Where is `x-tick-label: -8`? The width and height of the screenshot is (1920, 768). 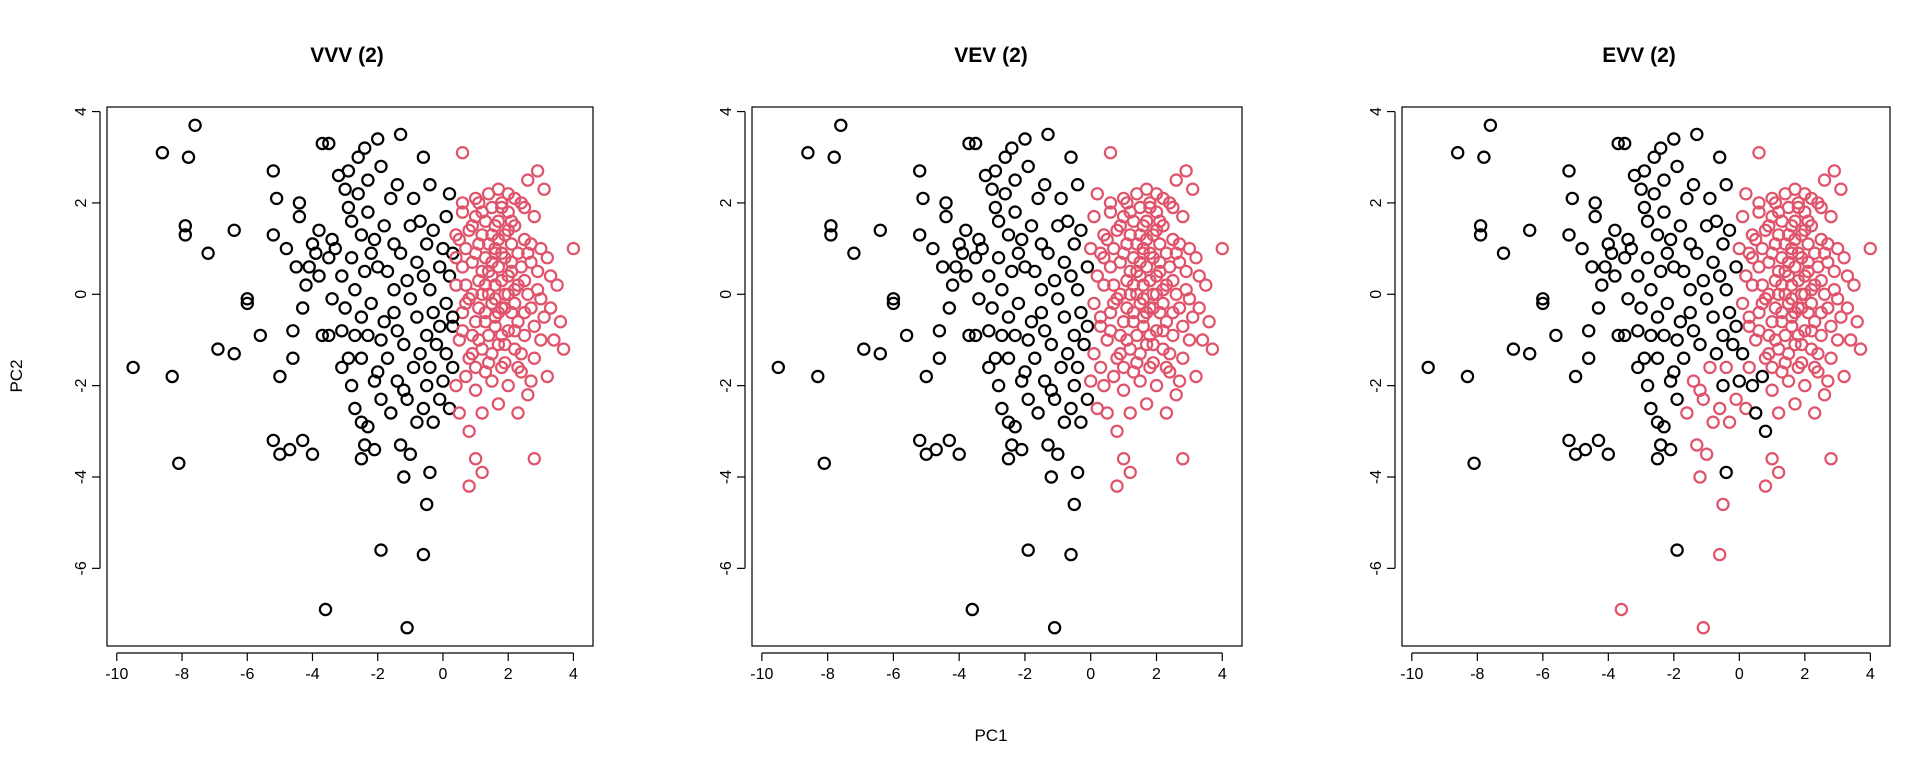 x-tick-label: -8 is located at coordinates (182, 674).